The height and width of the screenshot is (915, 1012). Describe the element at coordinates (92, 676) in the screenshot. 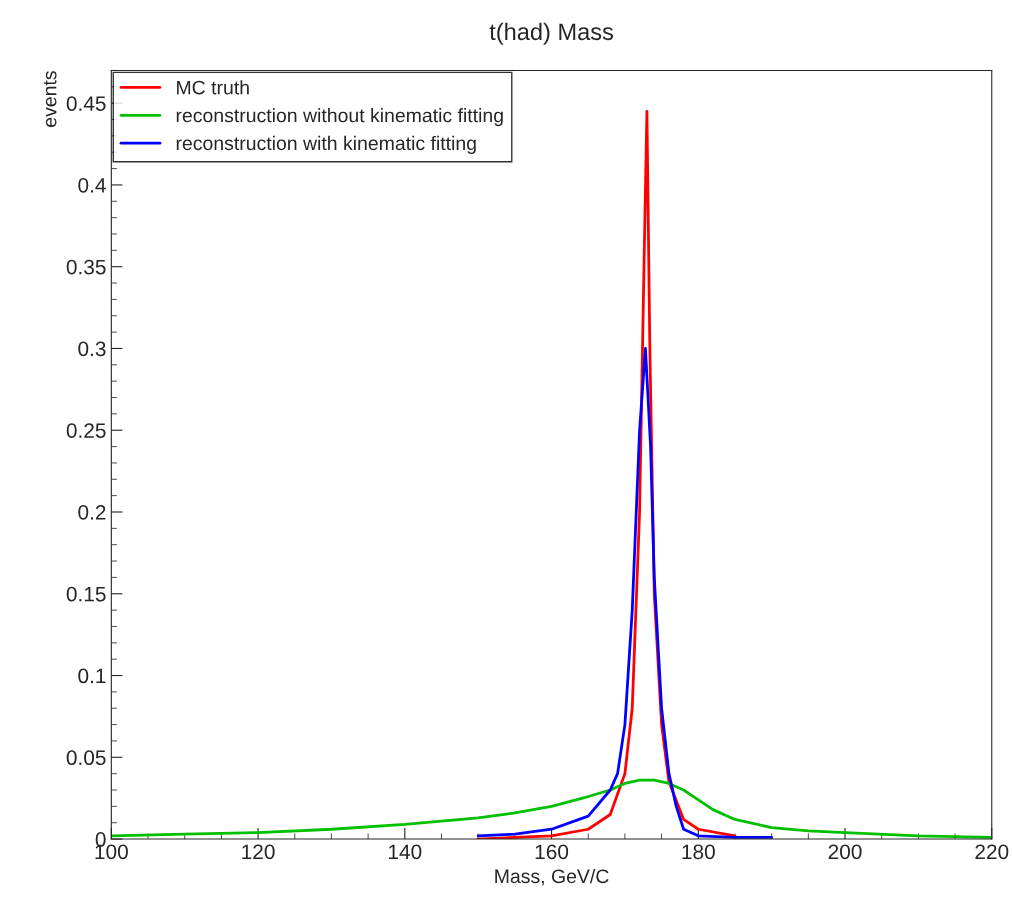

I see `y-tick-label: 0.1` at that location.